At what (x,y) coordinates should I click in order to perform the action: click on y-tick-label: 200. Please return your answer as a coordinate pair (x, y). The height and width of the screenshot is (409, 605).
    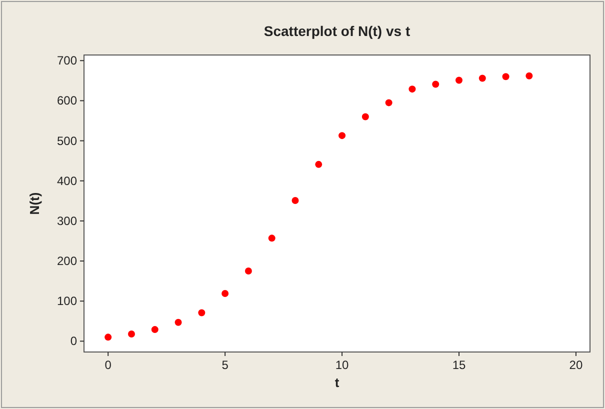
    Looking at the image, I should click on (67, 261).